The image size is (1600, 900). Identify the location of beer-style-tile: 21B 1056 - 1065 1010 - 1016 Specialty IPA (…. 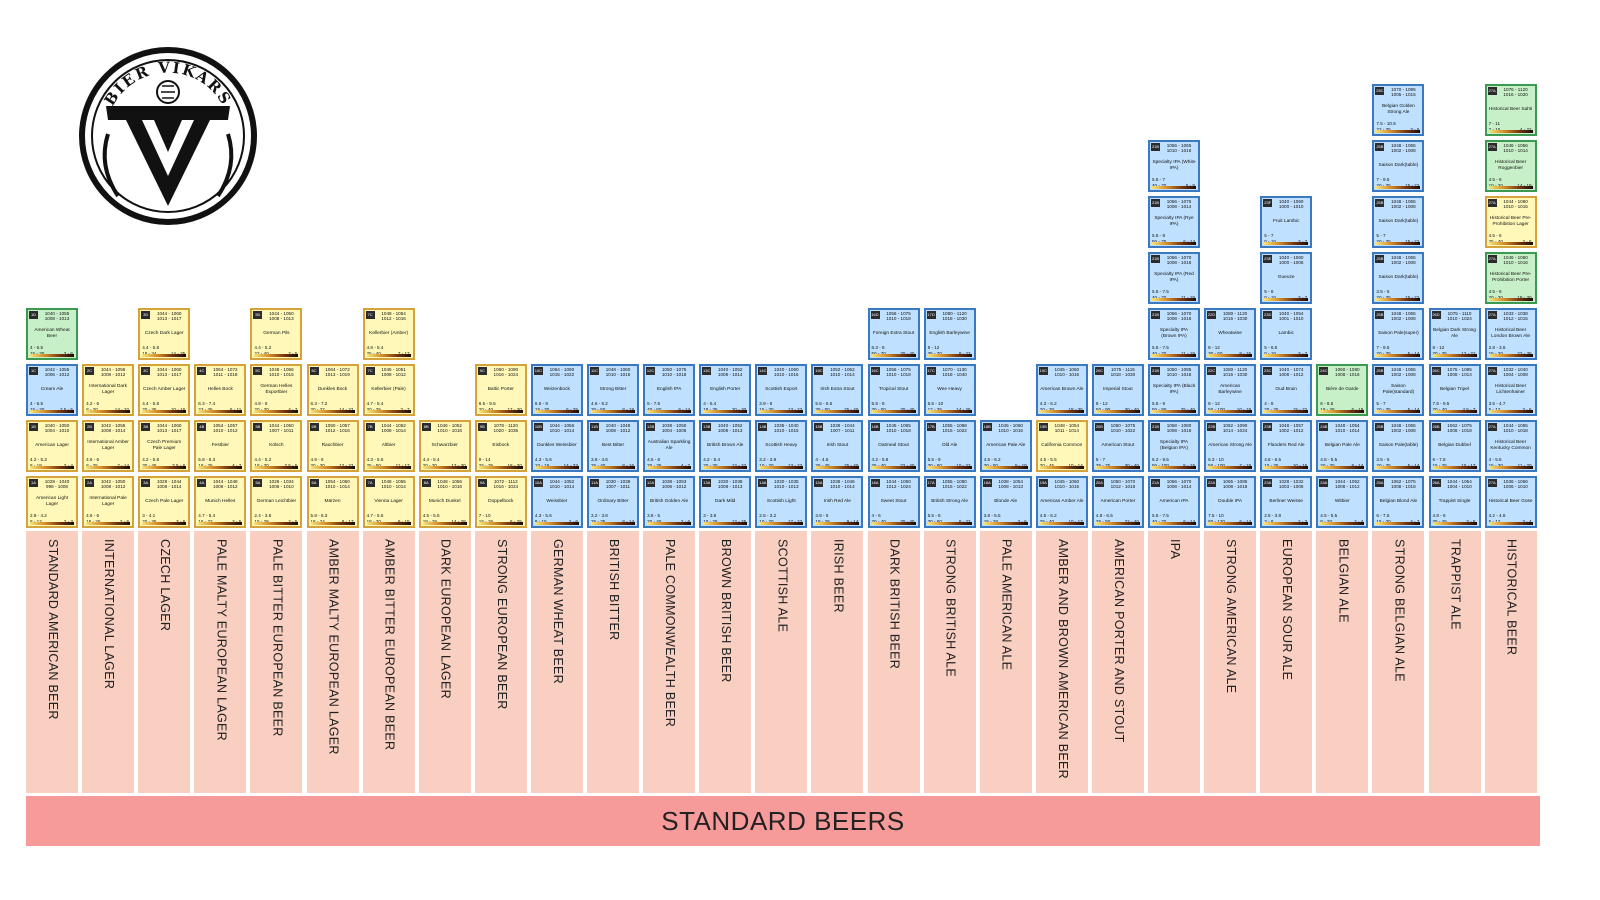
(1174, 166).